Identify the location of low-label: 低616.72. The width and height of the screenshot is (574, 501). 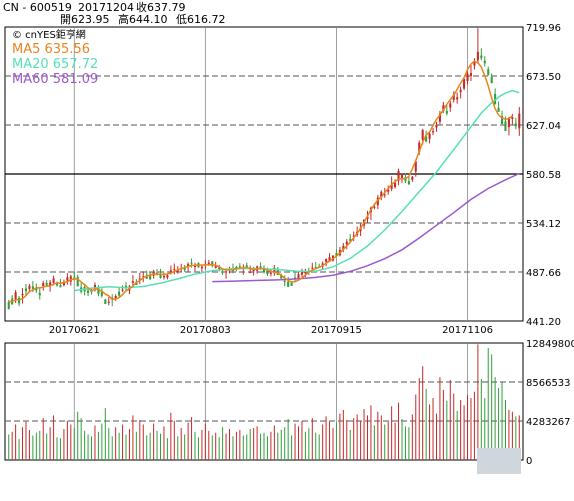
(201, 19).